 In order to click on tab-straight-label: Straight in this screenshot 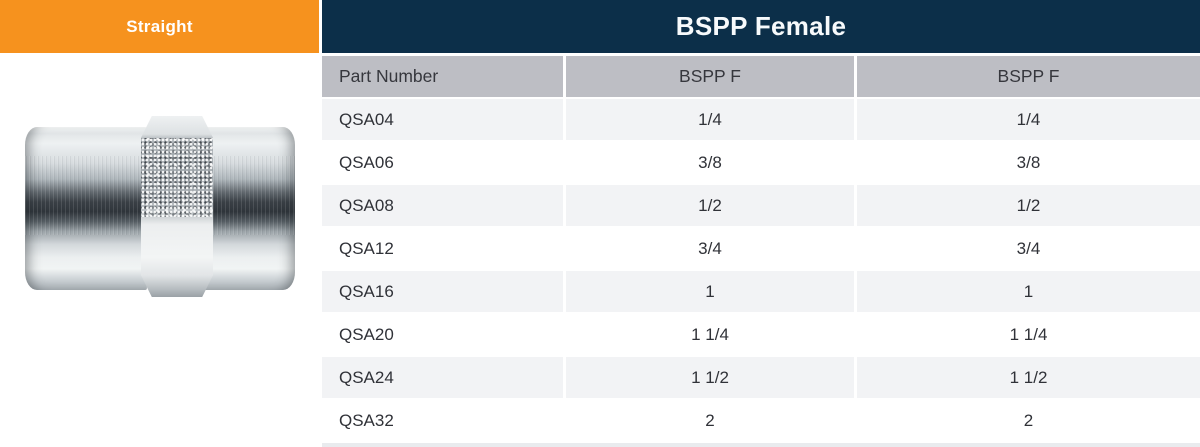, I will do `click(159, 26)`.